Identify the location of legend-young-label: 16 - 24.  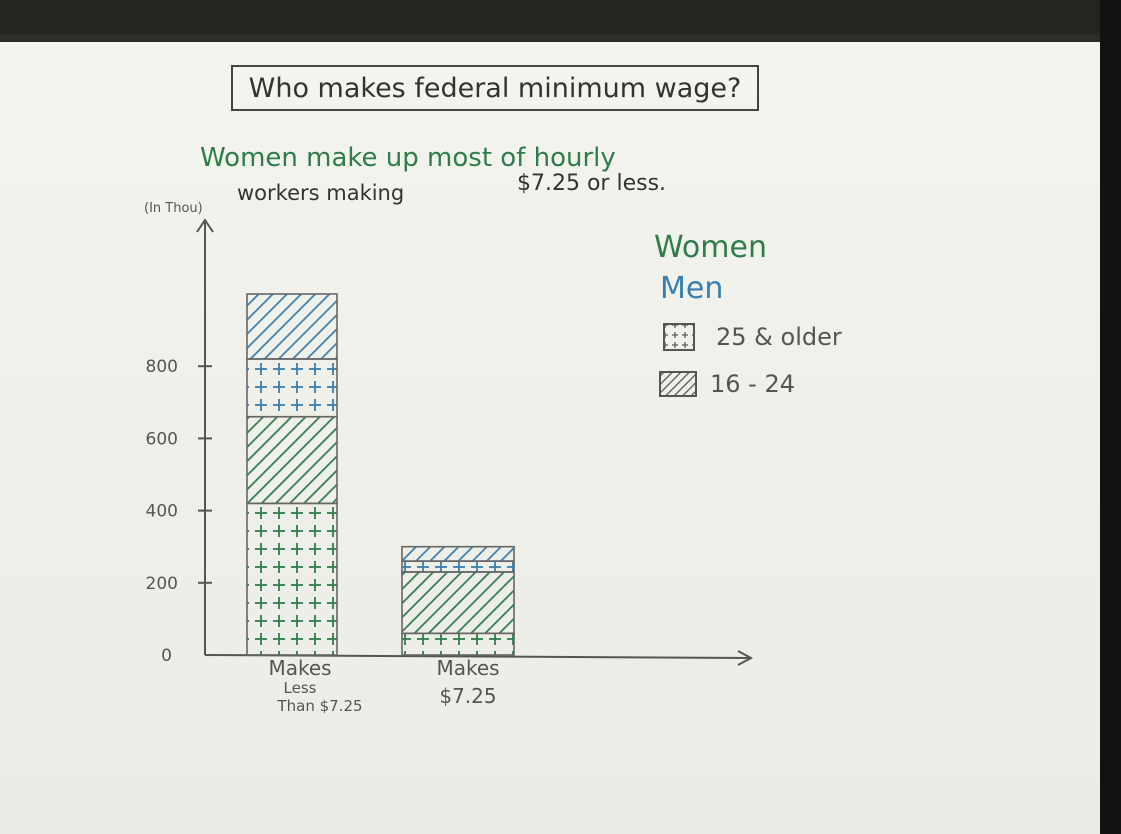
(752, 384).